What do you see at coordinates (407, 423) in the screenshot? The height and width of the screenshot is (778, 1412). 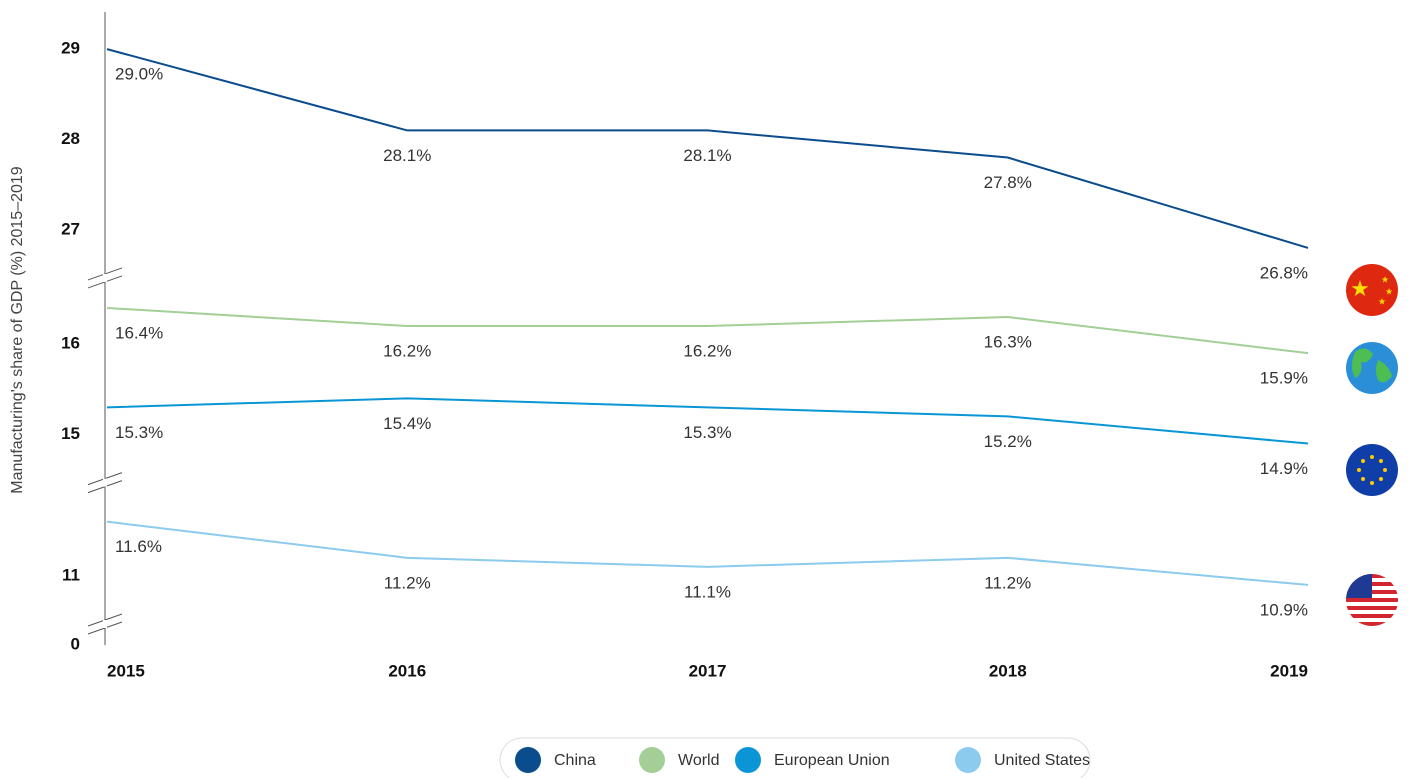 I see `value-label: 15.4%` at bounding box center [407, 423].